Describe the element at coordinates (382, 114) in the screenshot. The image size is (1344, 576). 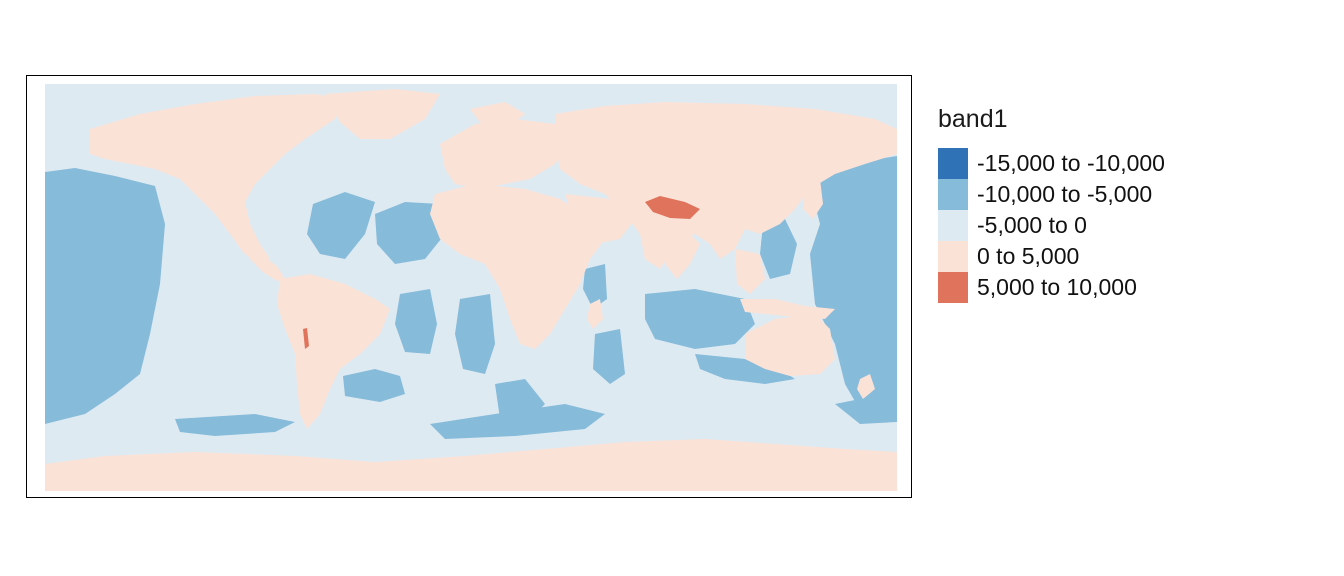
I see `land-greenland` at that location.